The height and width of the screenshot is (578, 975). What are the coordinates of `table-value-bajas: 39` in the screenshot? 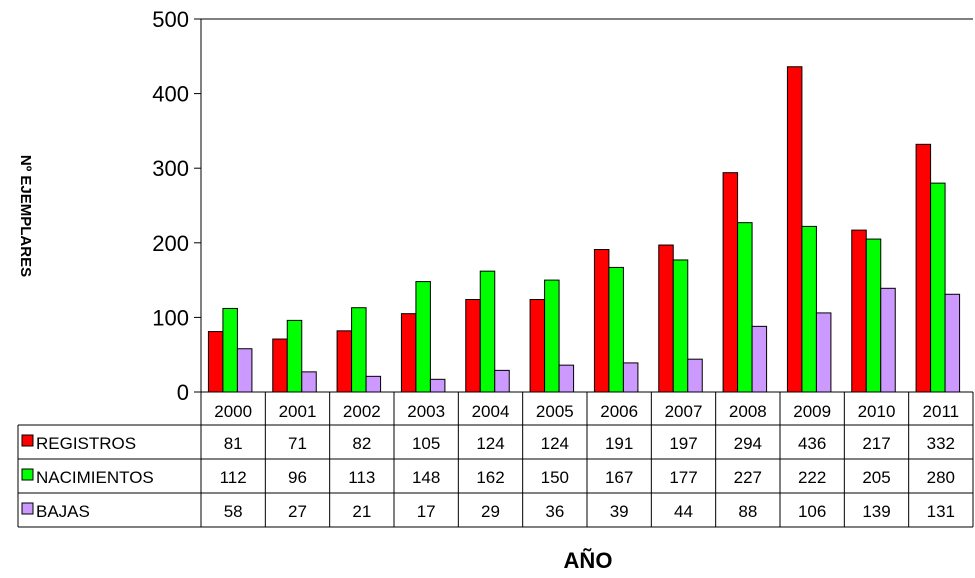 It's located at (619, 511).